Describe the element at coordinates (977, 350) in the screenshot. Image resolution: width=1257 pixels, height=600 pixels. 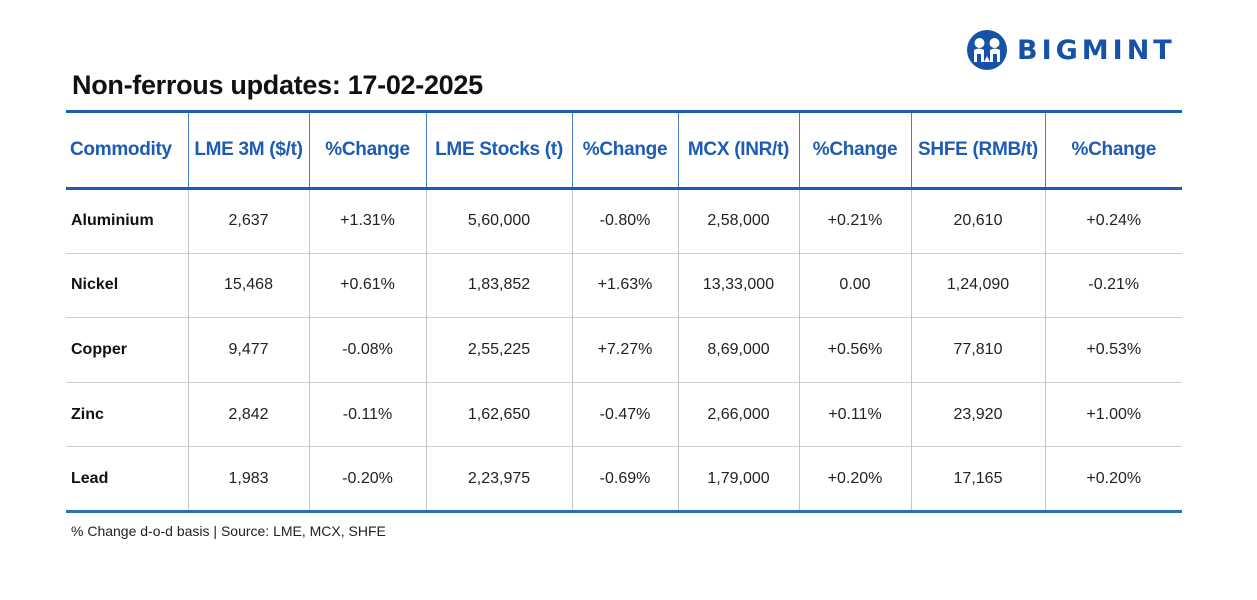
I see `cell-shfe: 77,810` at that location.